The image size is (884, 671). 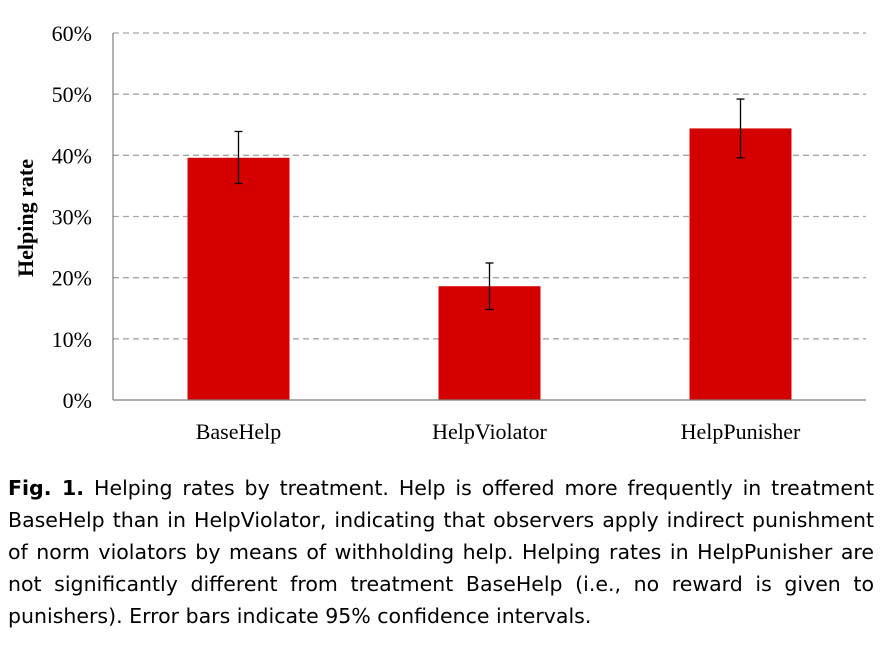 What do you see at coordinates (72, 94) in the screenshot?
I see `y-tick-label: 50%` at bounding box center [72, 94].